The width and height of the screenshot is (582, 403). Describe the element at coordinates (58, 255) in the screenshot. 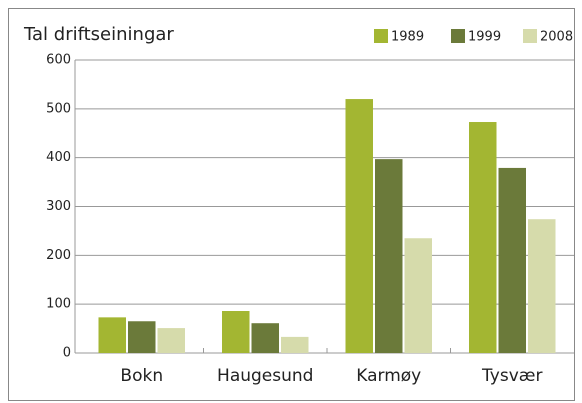

I see `y-tick-label: 200` at that location.